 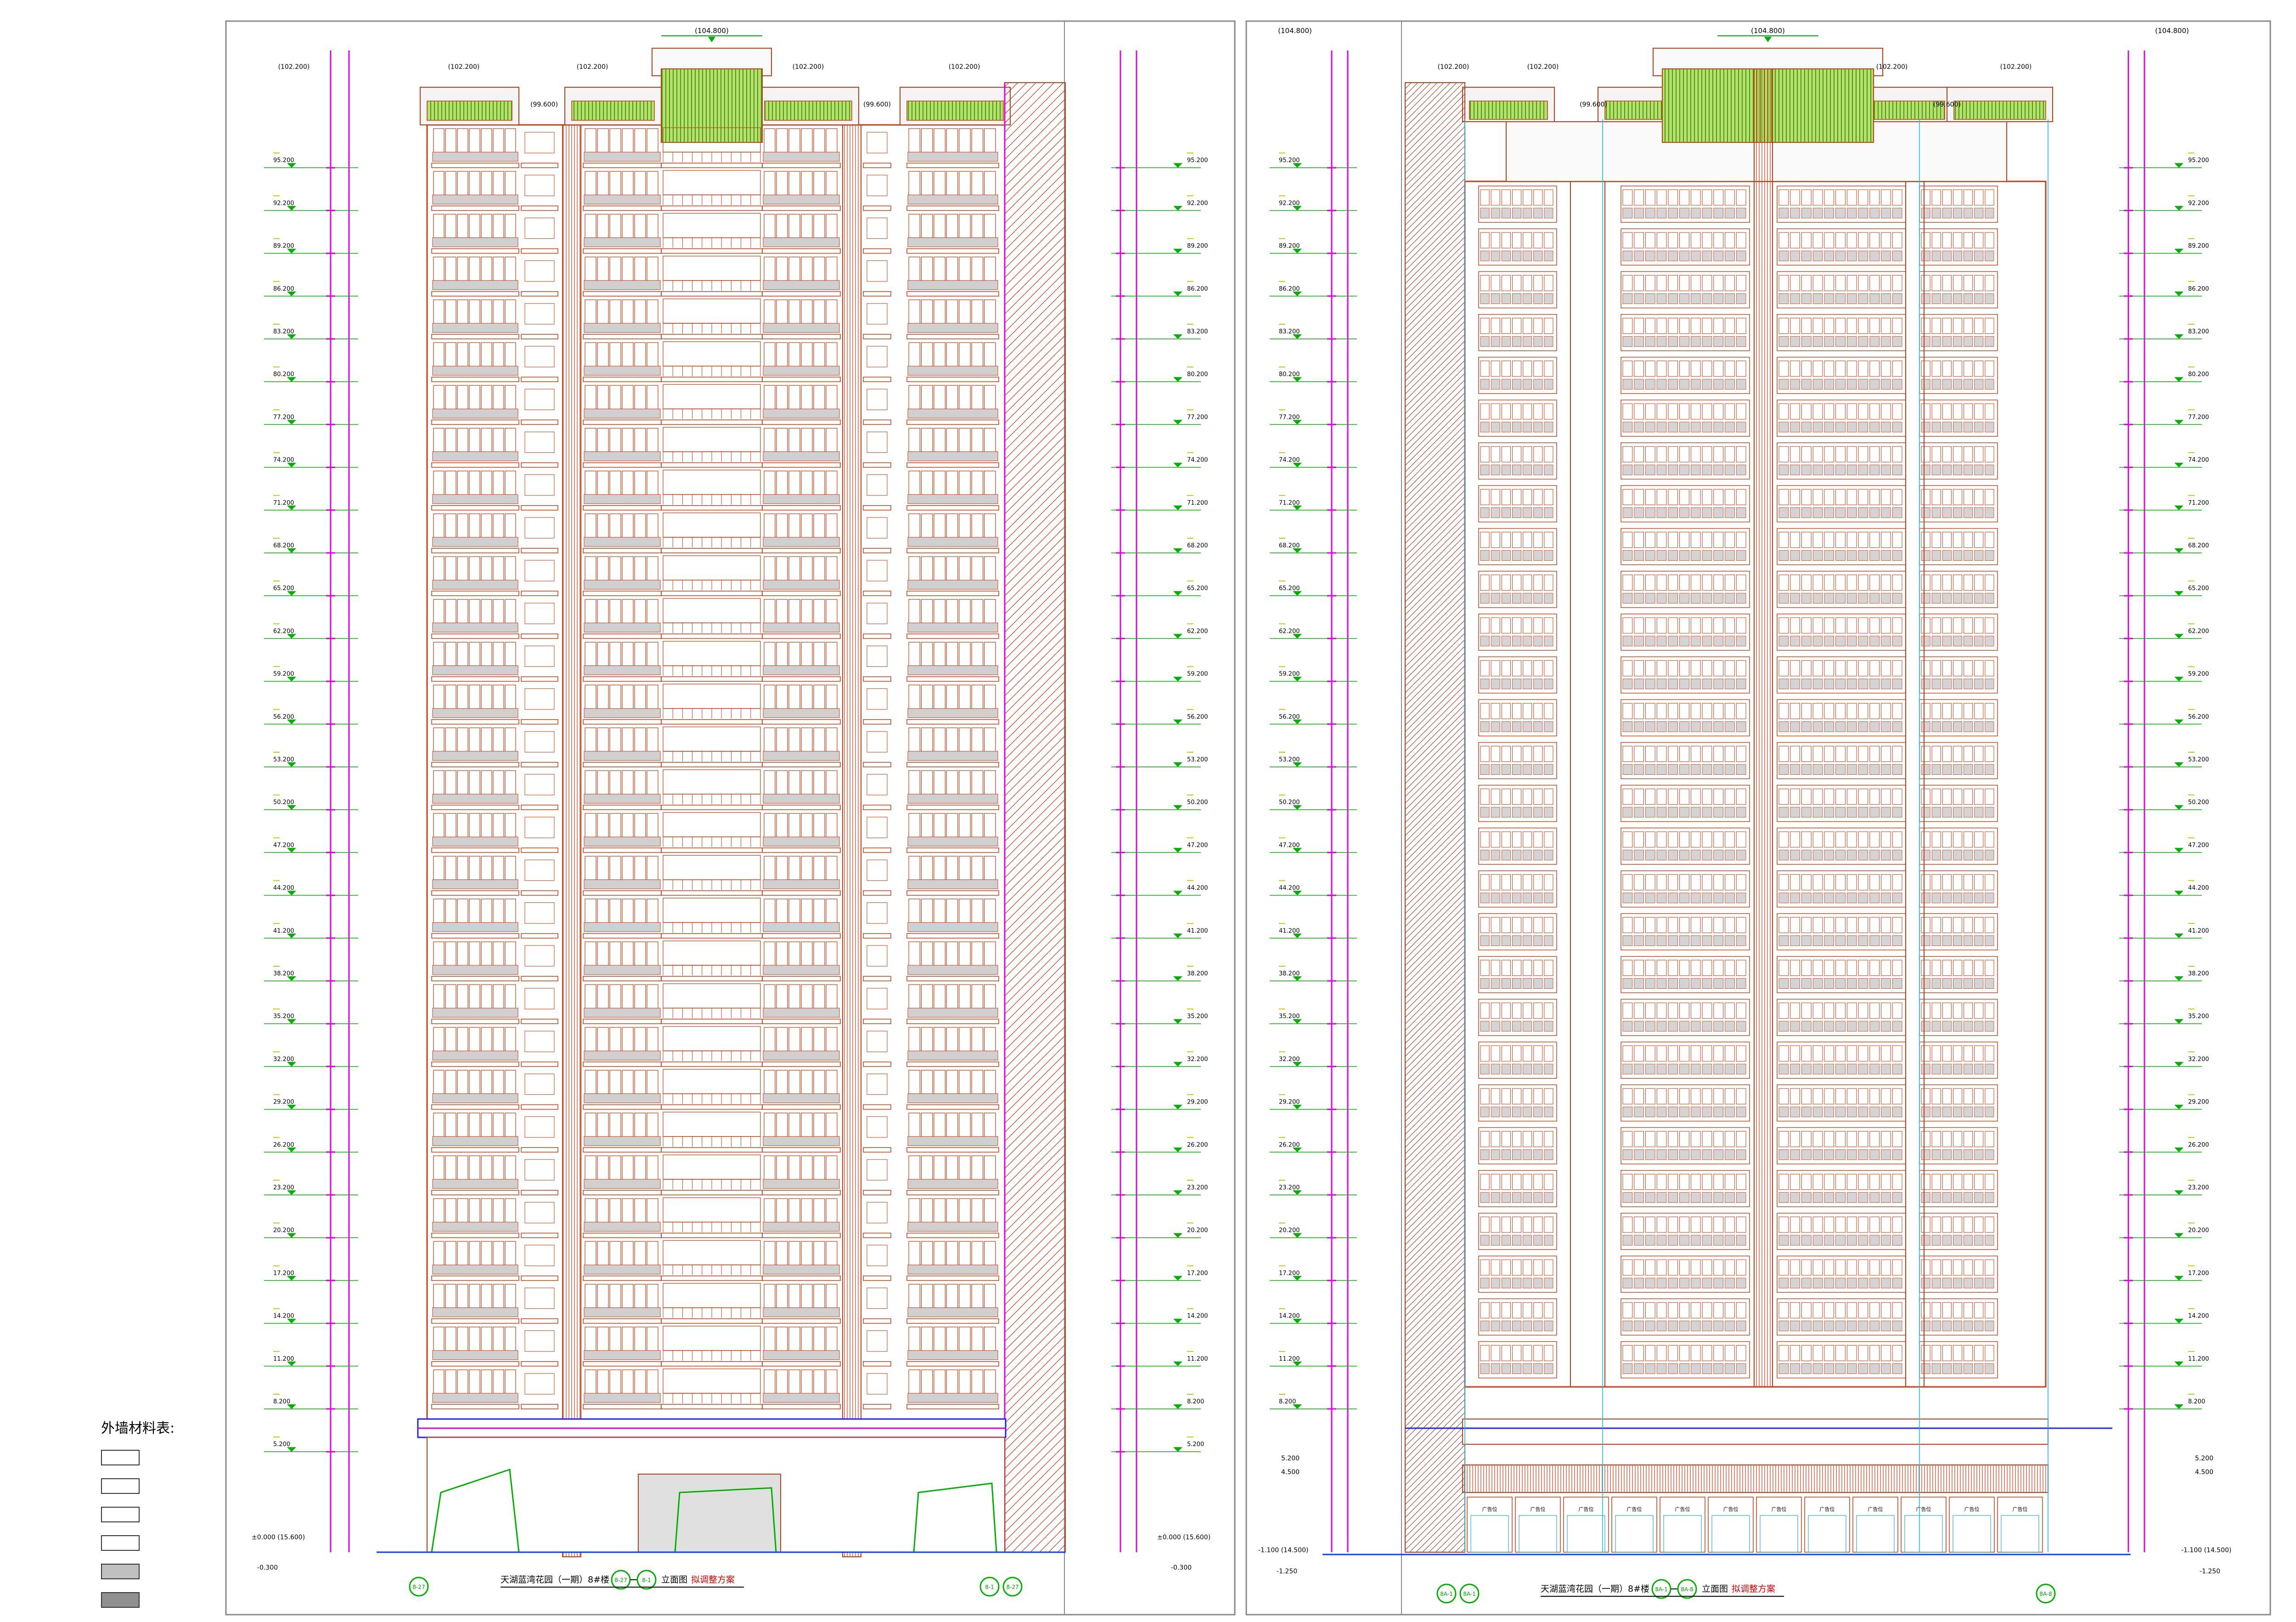 I want to click on left-level-label-r: 89.200, so click(x=1198, y=247).